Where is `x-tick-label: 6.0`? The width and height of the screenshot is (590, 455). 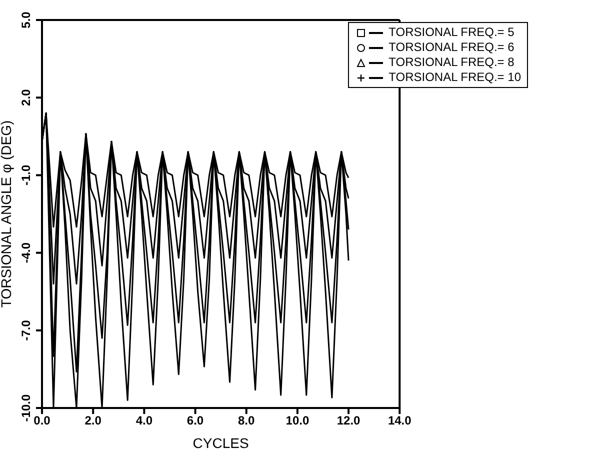
x-tick-label: 6.0 is located at coordinates (195, 421).